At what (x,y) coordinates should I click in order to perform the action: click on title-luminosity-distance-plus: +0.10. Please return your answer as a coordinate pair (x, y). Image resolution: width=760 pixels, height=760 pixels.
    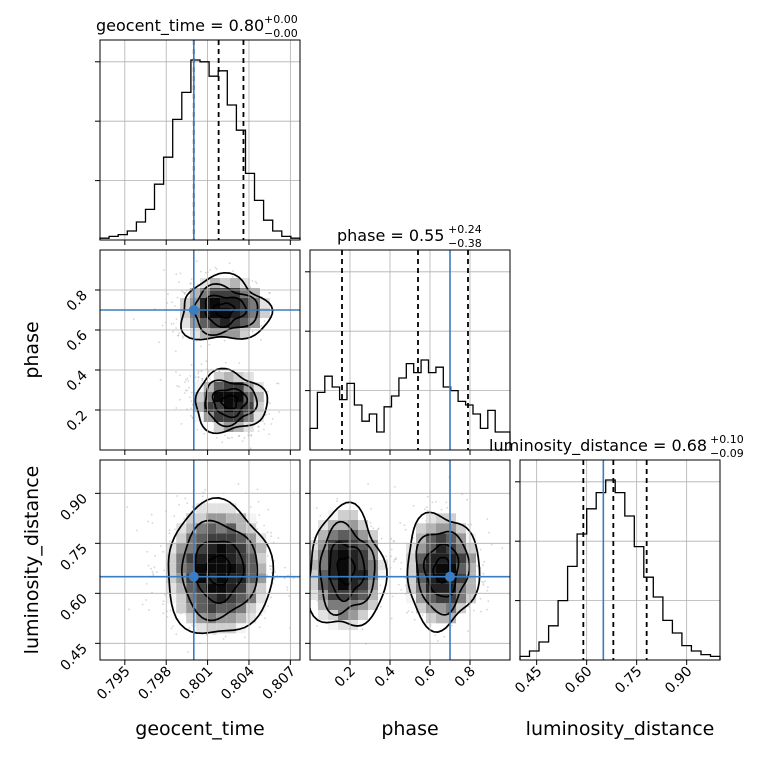
    Looking at the image, I should click on (727, 439).